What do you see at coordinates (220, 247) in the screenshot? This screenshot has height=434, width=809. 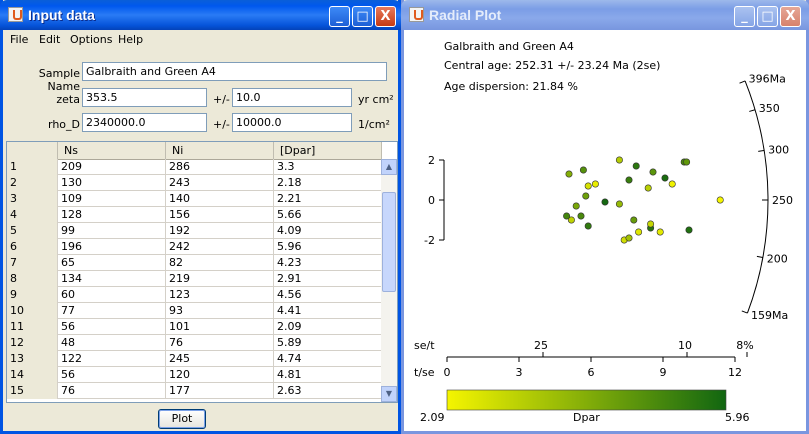 I see `ni-cell: 242` at bounding box center [220, 247].